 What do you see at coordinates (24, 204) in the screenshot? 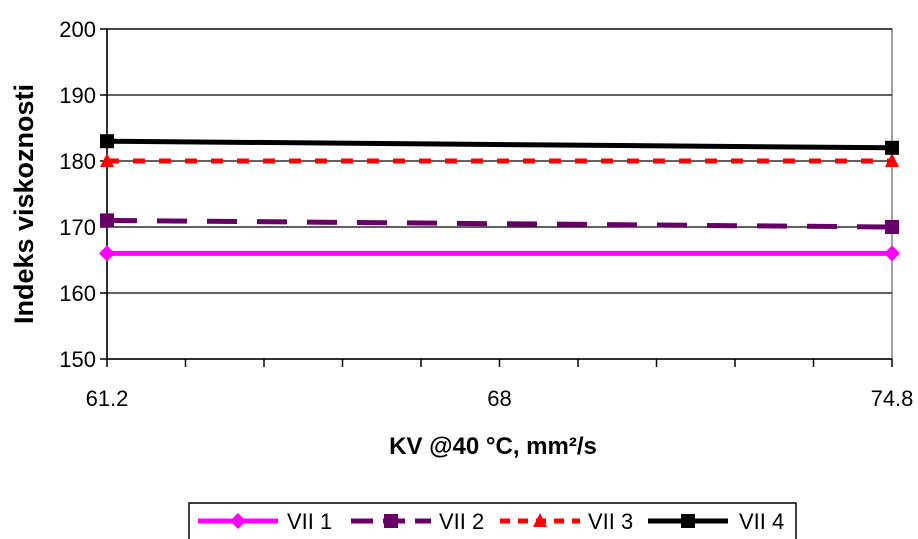
I see `y-axis-label: Indeks viskoznosti` at bounding box center [24, 204].